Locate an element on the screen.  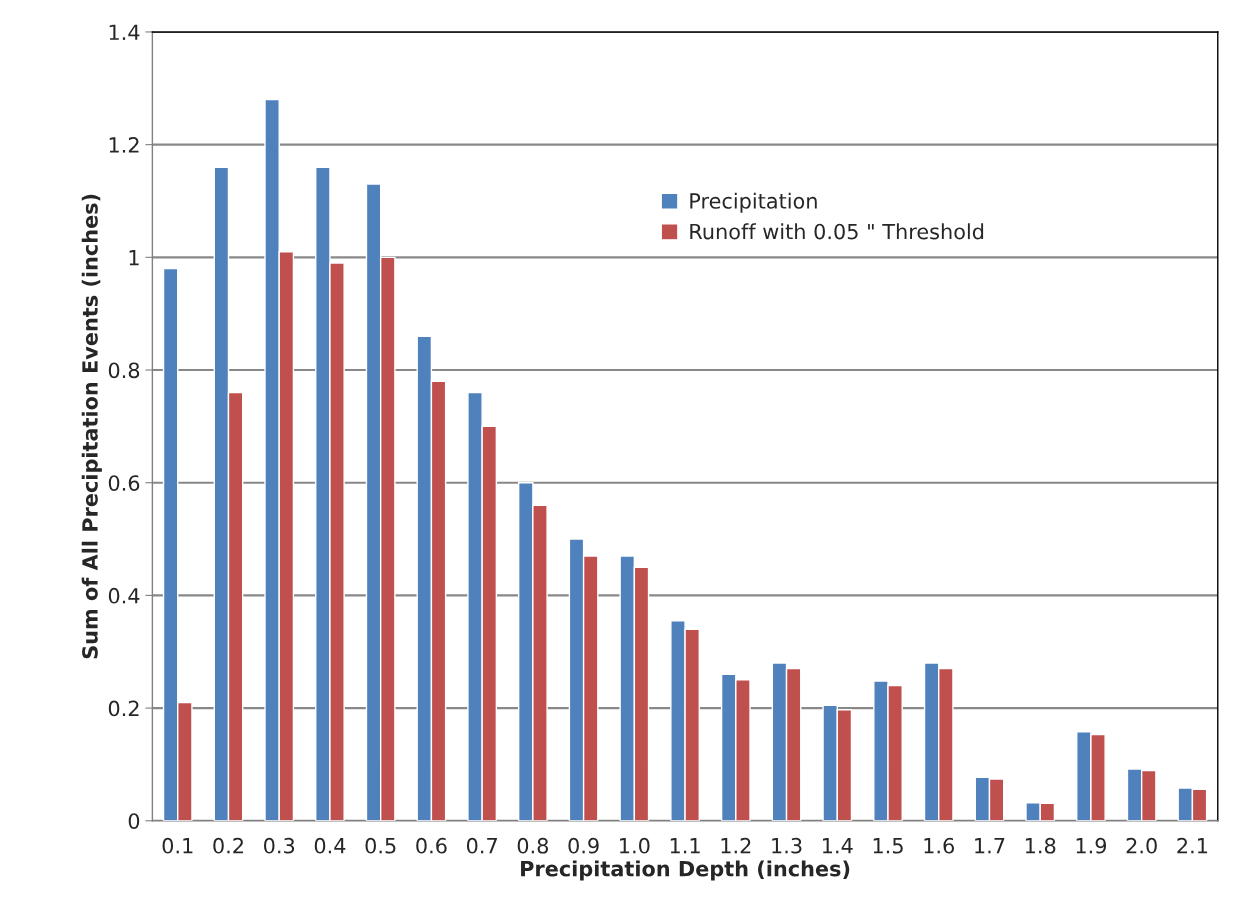
legend-label: Precipitation is located at coordinates (753, 202).